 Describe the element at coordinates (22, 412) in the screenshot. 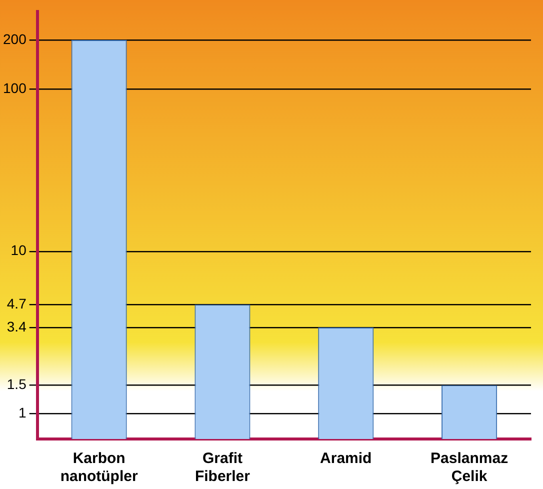

I see `y-tick-label: 1` at that location.